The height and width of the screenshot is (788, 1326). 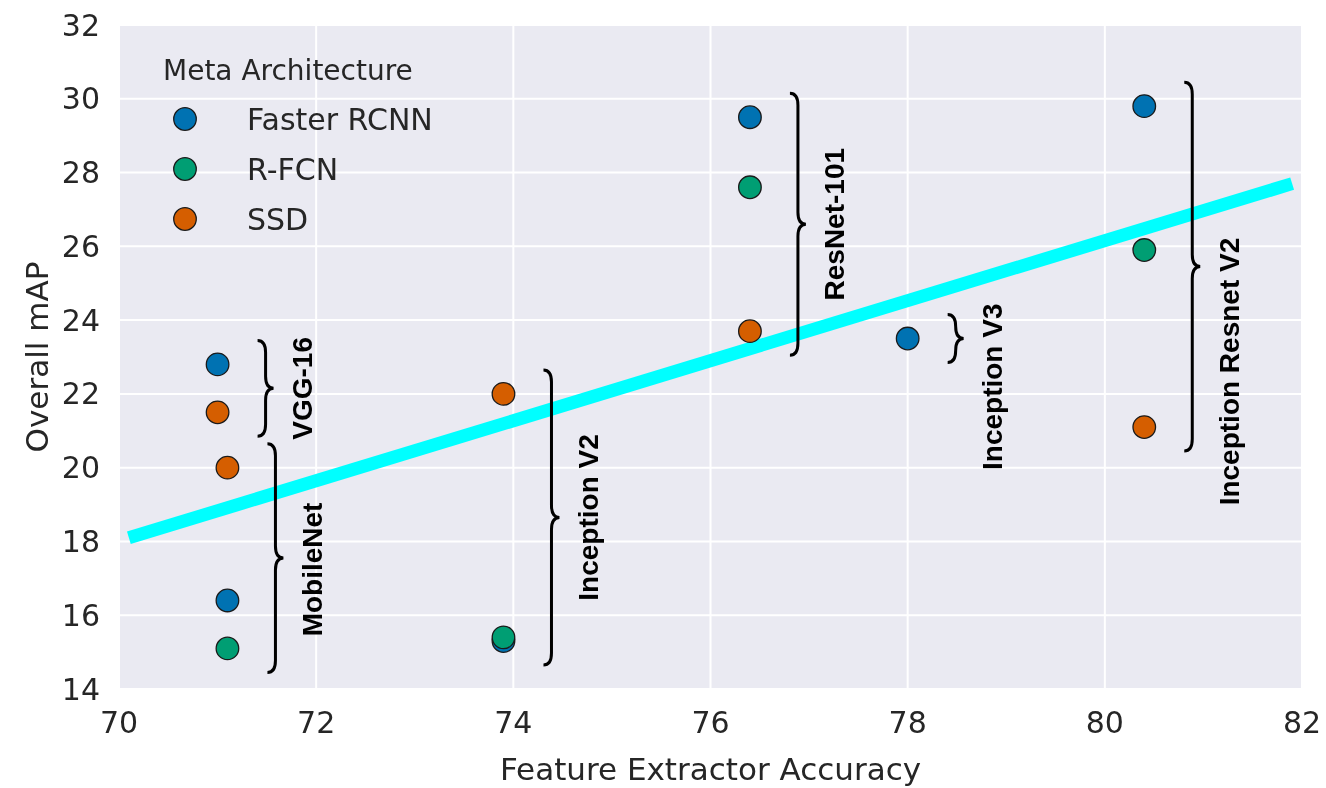 What do you see at coordinates (80, 25) in the screenshot?
I see `y-tick-label: 32` at bounding box center [80, 25].